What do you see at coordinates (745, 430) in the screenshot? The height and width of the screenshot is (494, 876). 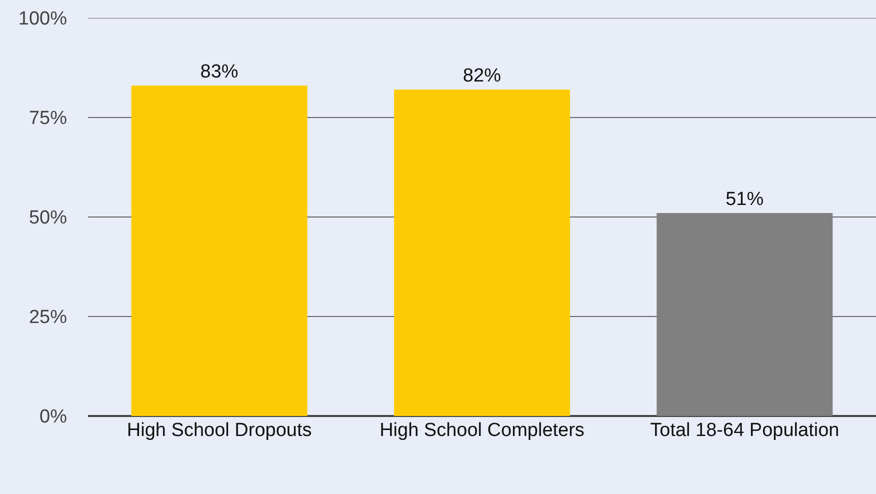 I see `x-tick-label: Total 18-64 Population` at bounding box center [745, 430].